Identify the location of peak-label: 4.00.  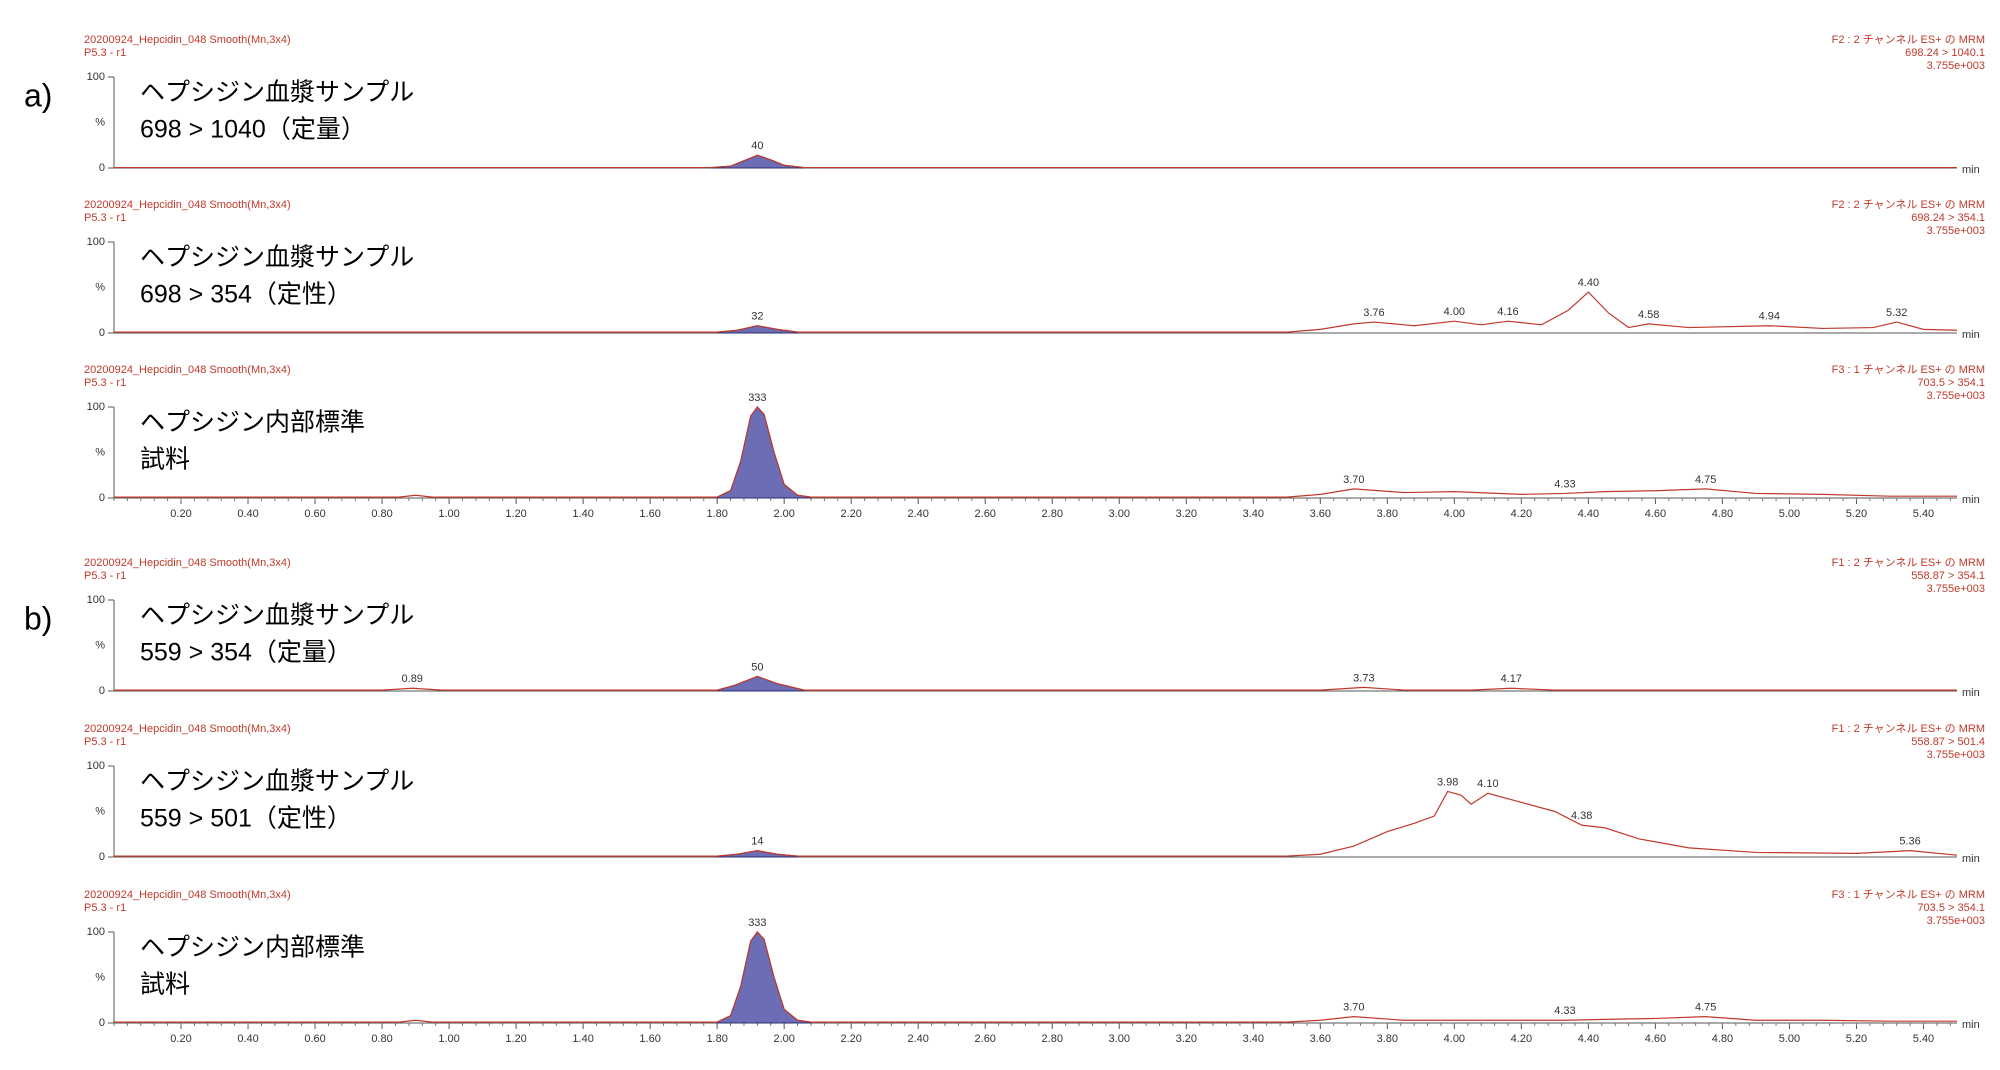
(1454, 312).